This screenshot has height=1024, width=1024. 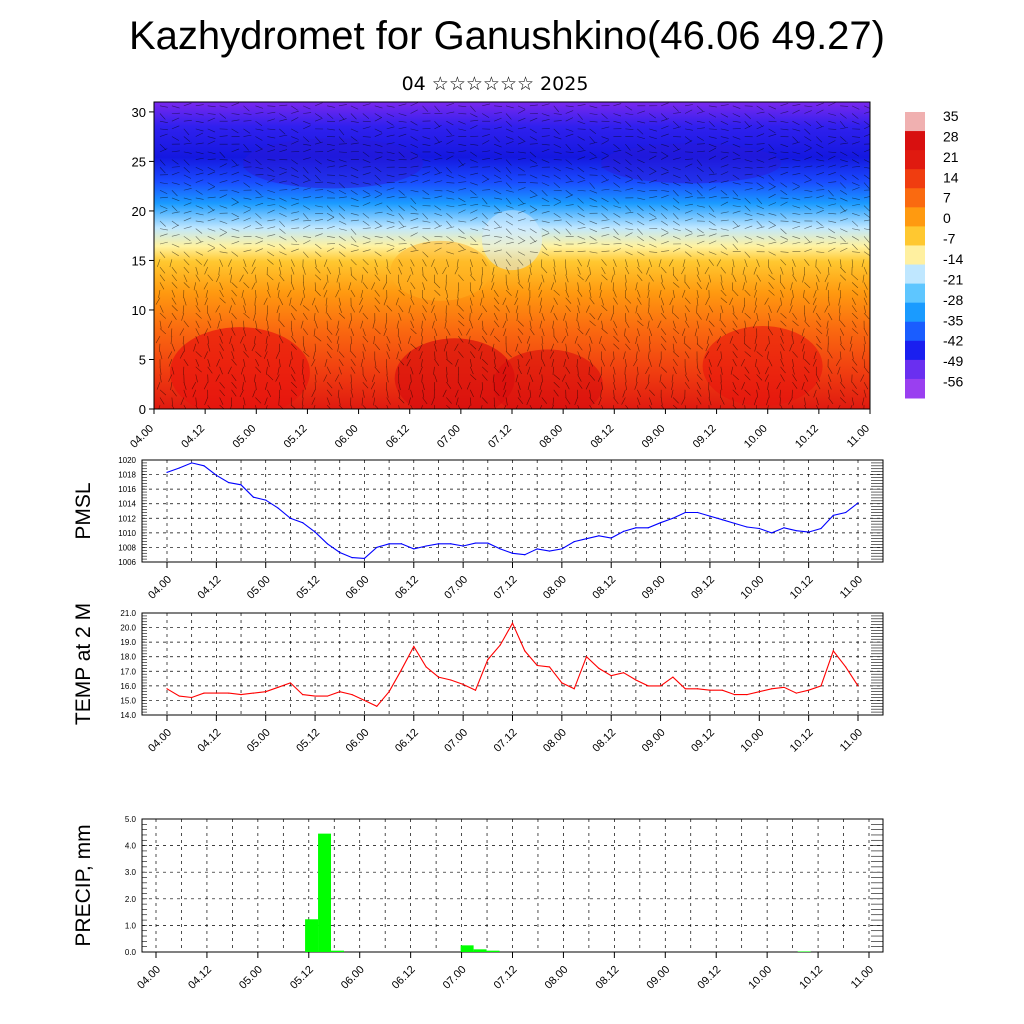 What do you see at coordinates (127, 460) in the screenshot?
I see `y-tick-label: 1020` at bounding box center [127, 460].